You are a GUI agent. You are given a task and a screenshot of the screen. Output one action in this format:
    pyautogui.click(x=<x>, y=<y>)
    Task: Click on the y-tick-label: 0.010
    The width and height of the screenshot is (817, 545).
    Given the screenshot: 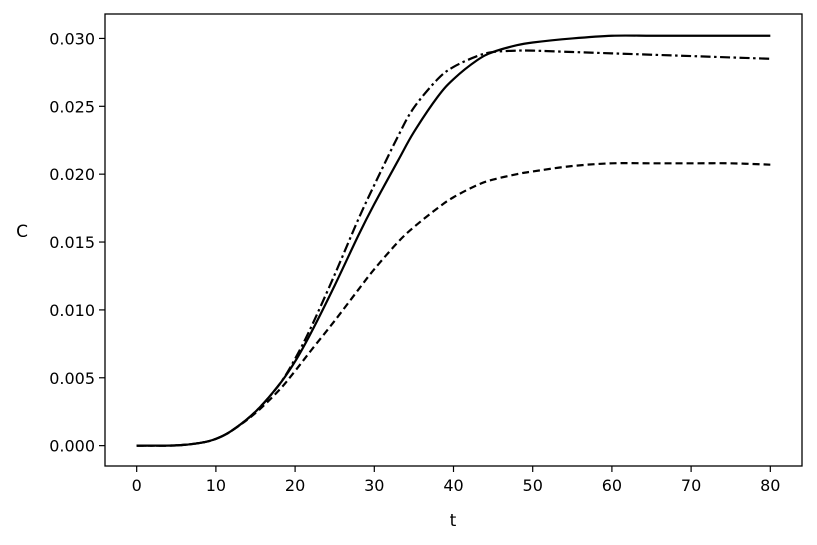 What is the action you would take?
    pyautogui.click(x=72, y=310)
    